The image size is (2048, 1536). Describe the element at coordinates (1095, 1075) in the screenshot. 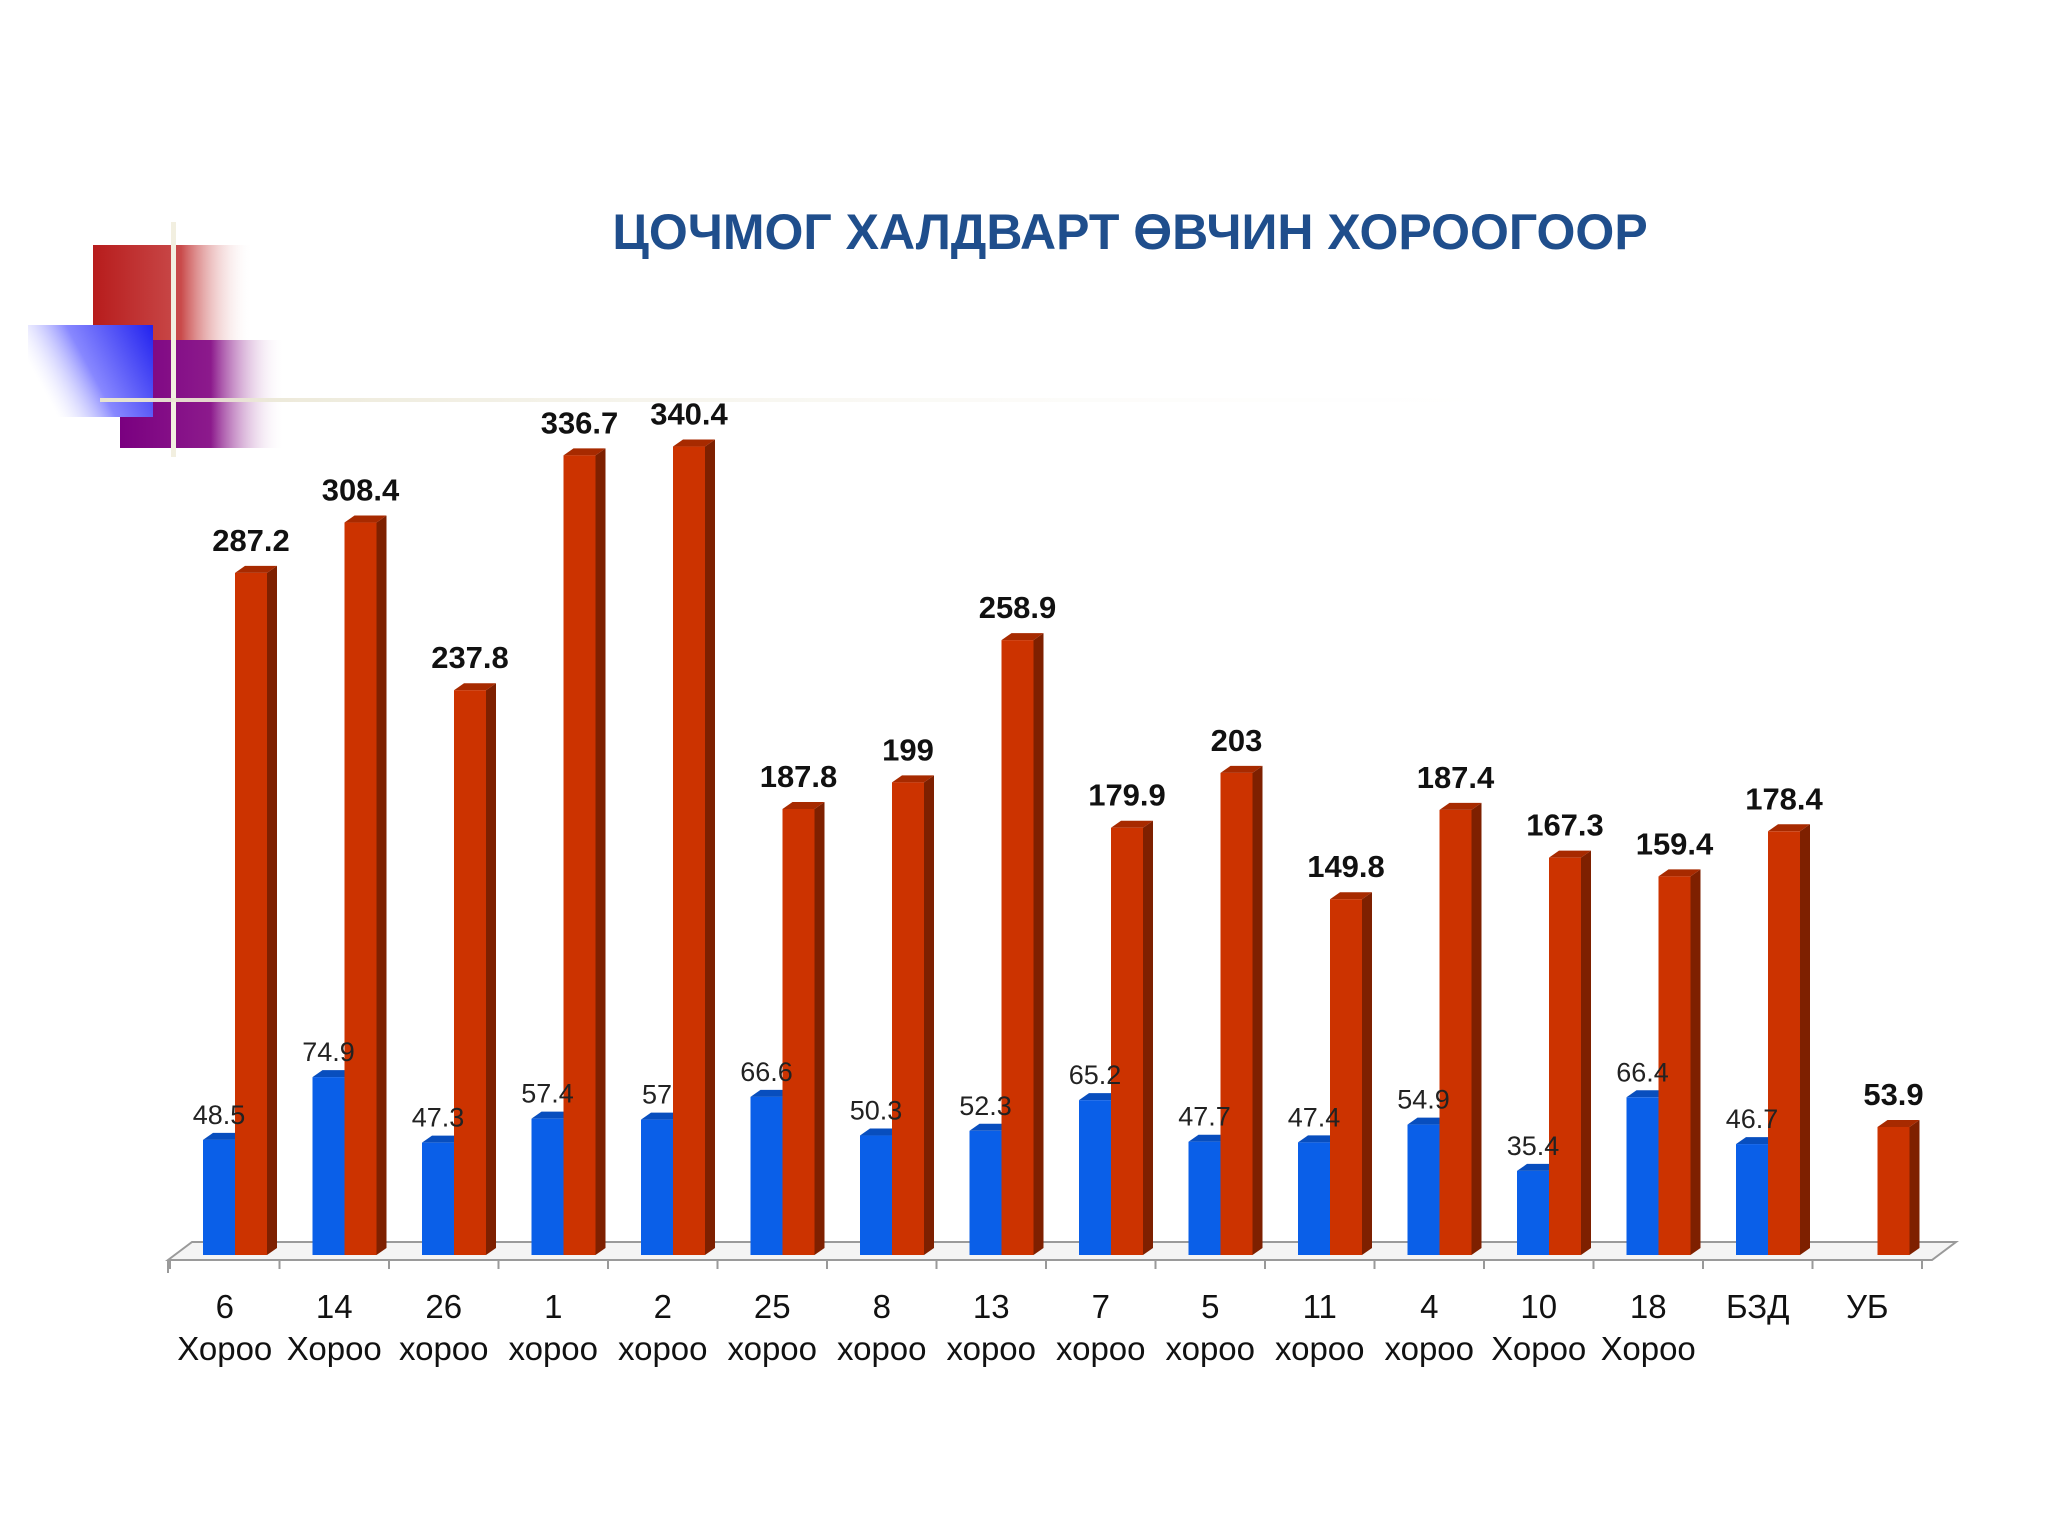

I see `data-label-blue: 65.2` at that location.